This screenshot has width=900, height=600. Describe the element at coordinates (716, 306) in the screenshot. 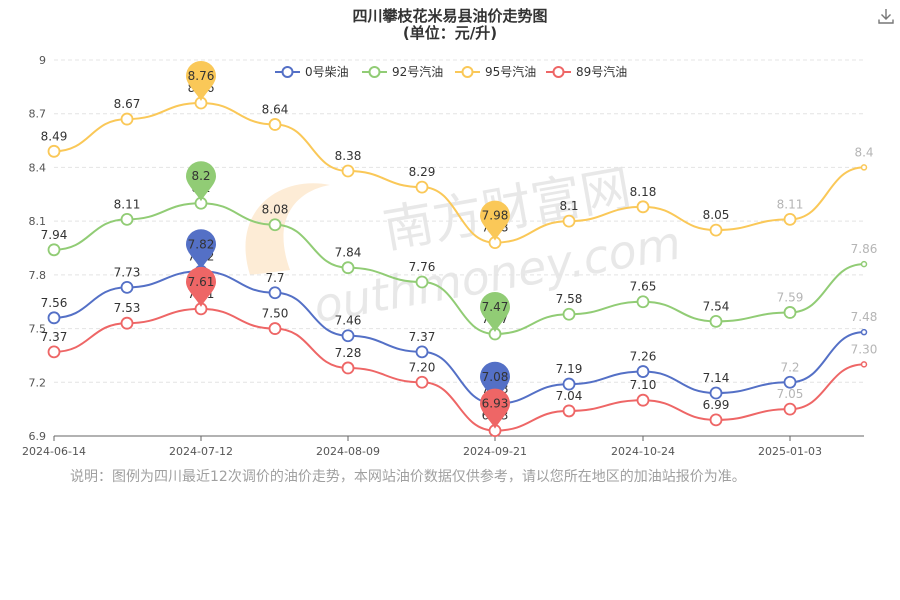

I see `data-label: 7.54` at that location.